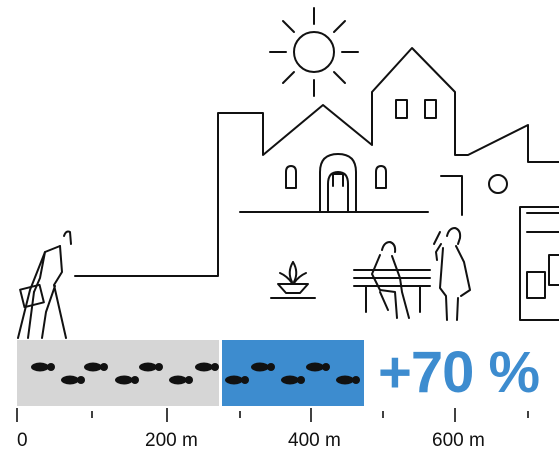 This screenshot has height=457, width=559. I want to click on fountain-icon, so click(293, 280).